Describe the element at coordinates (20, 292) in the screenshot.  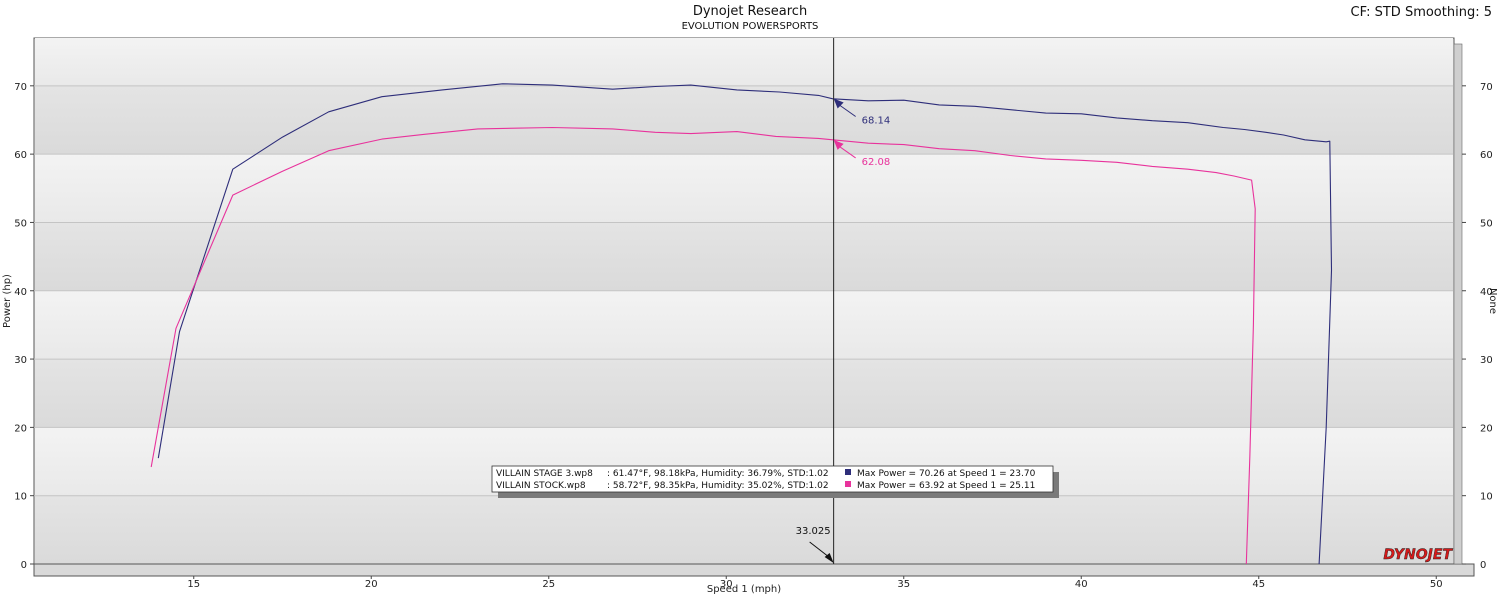
I see `y-tick-label: 40` at that location.